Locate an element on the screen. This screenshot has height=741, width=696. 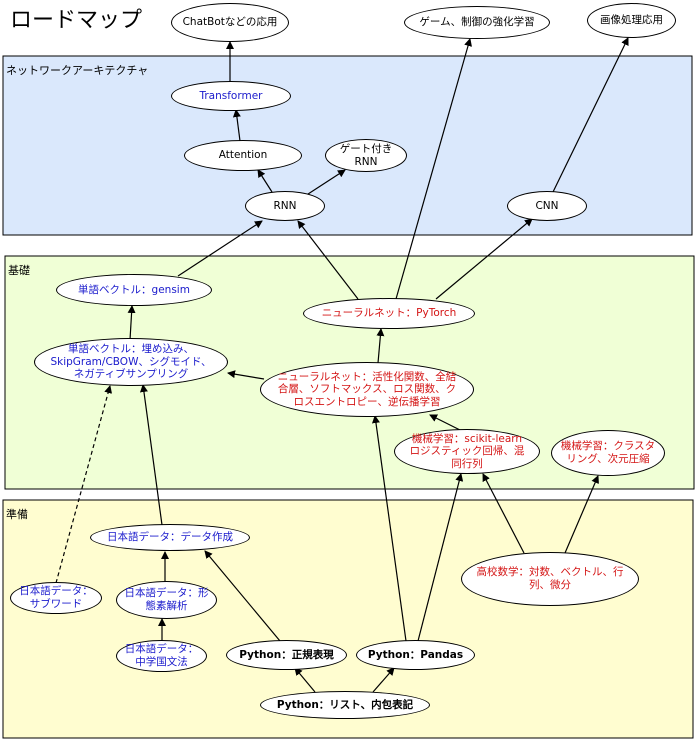
node-attention: Attention is located at coordinates (243, 155).